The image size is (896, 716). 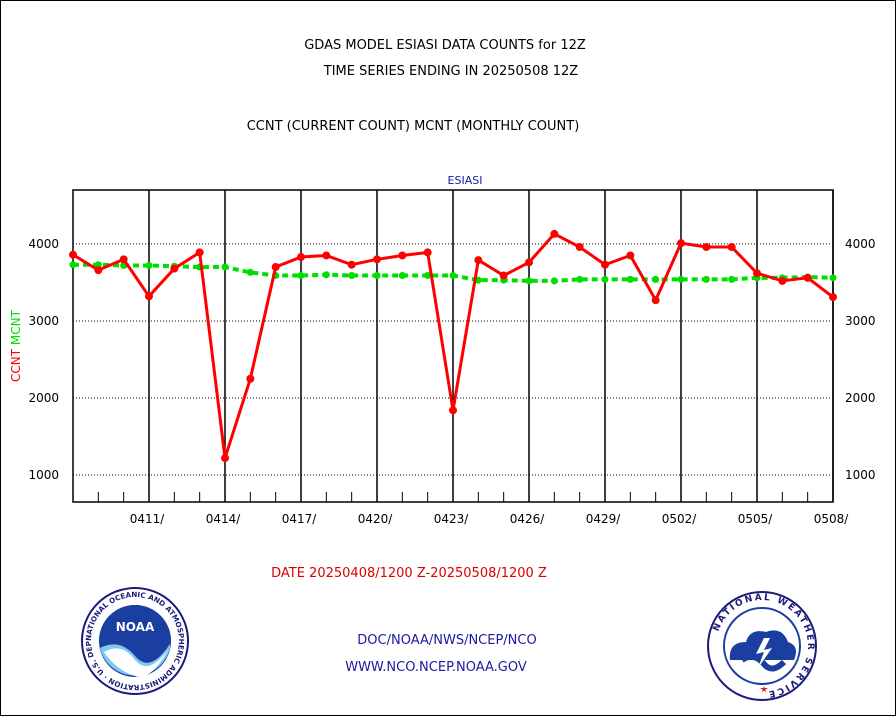 I want to click on org-path-link: DOC/NOAA/NWS/NCEP/NCO, so click(x=447, y=640).